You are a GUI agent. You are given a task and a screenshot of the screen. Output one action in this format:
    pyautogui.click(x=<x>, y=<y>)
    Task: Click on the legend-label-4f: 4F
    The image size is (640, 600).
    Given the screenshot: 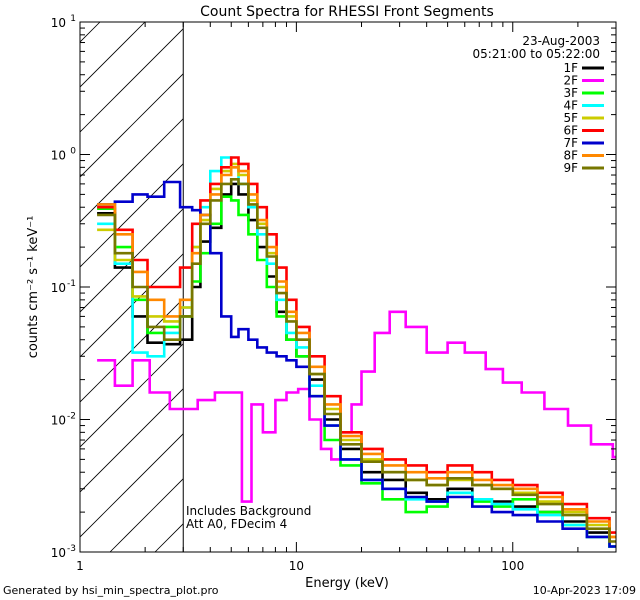 What is the action you would take?
    pyautogui.click(x=570, y=106)
    